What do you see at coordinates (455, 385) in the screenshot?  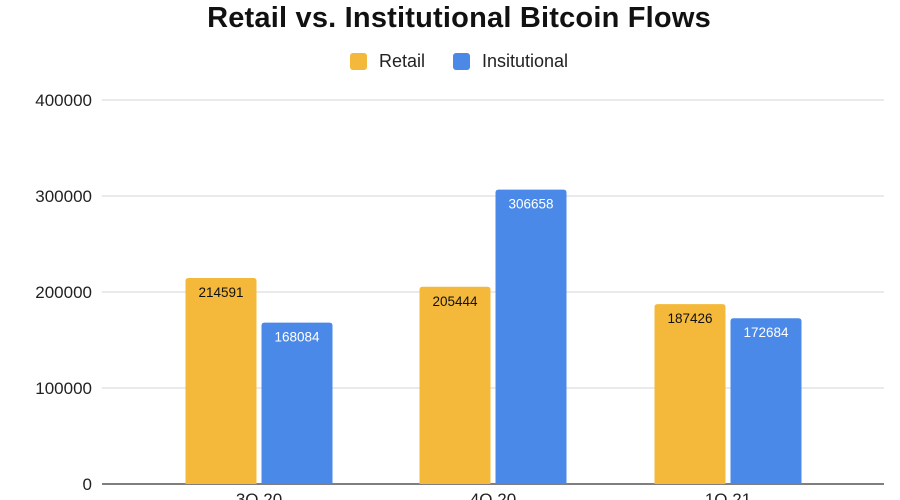 I see `bar-retail-4q20` at bounding box center [455, 385].